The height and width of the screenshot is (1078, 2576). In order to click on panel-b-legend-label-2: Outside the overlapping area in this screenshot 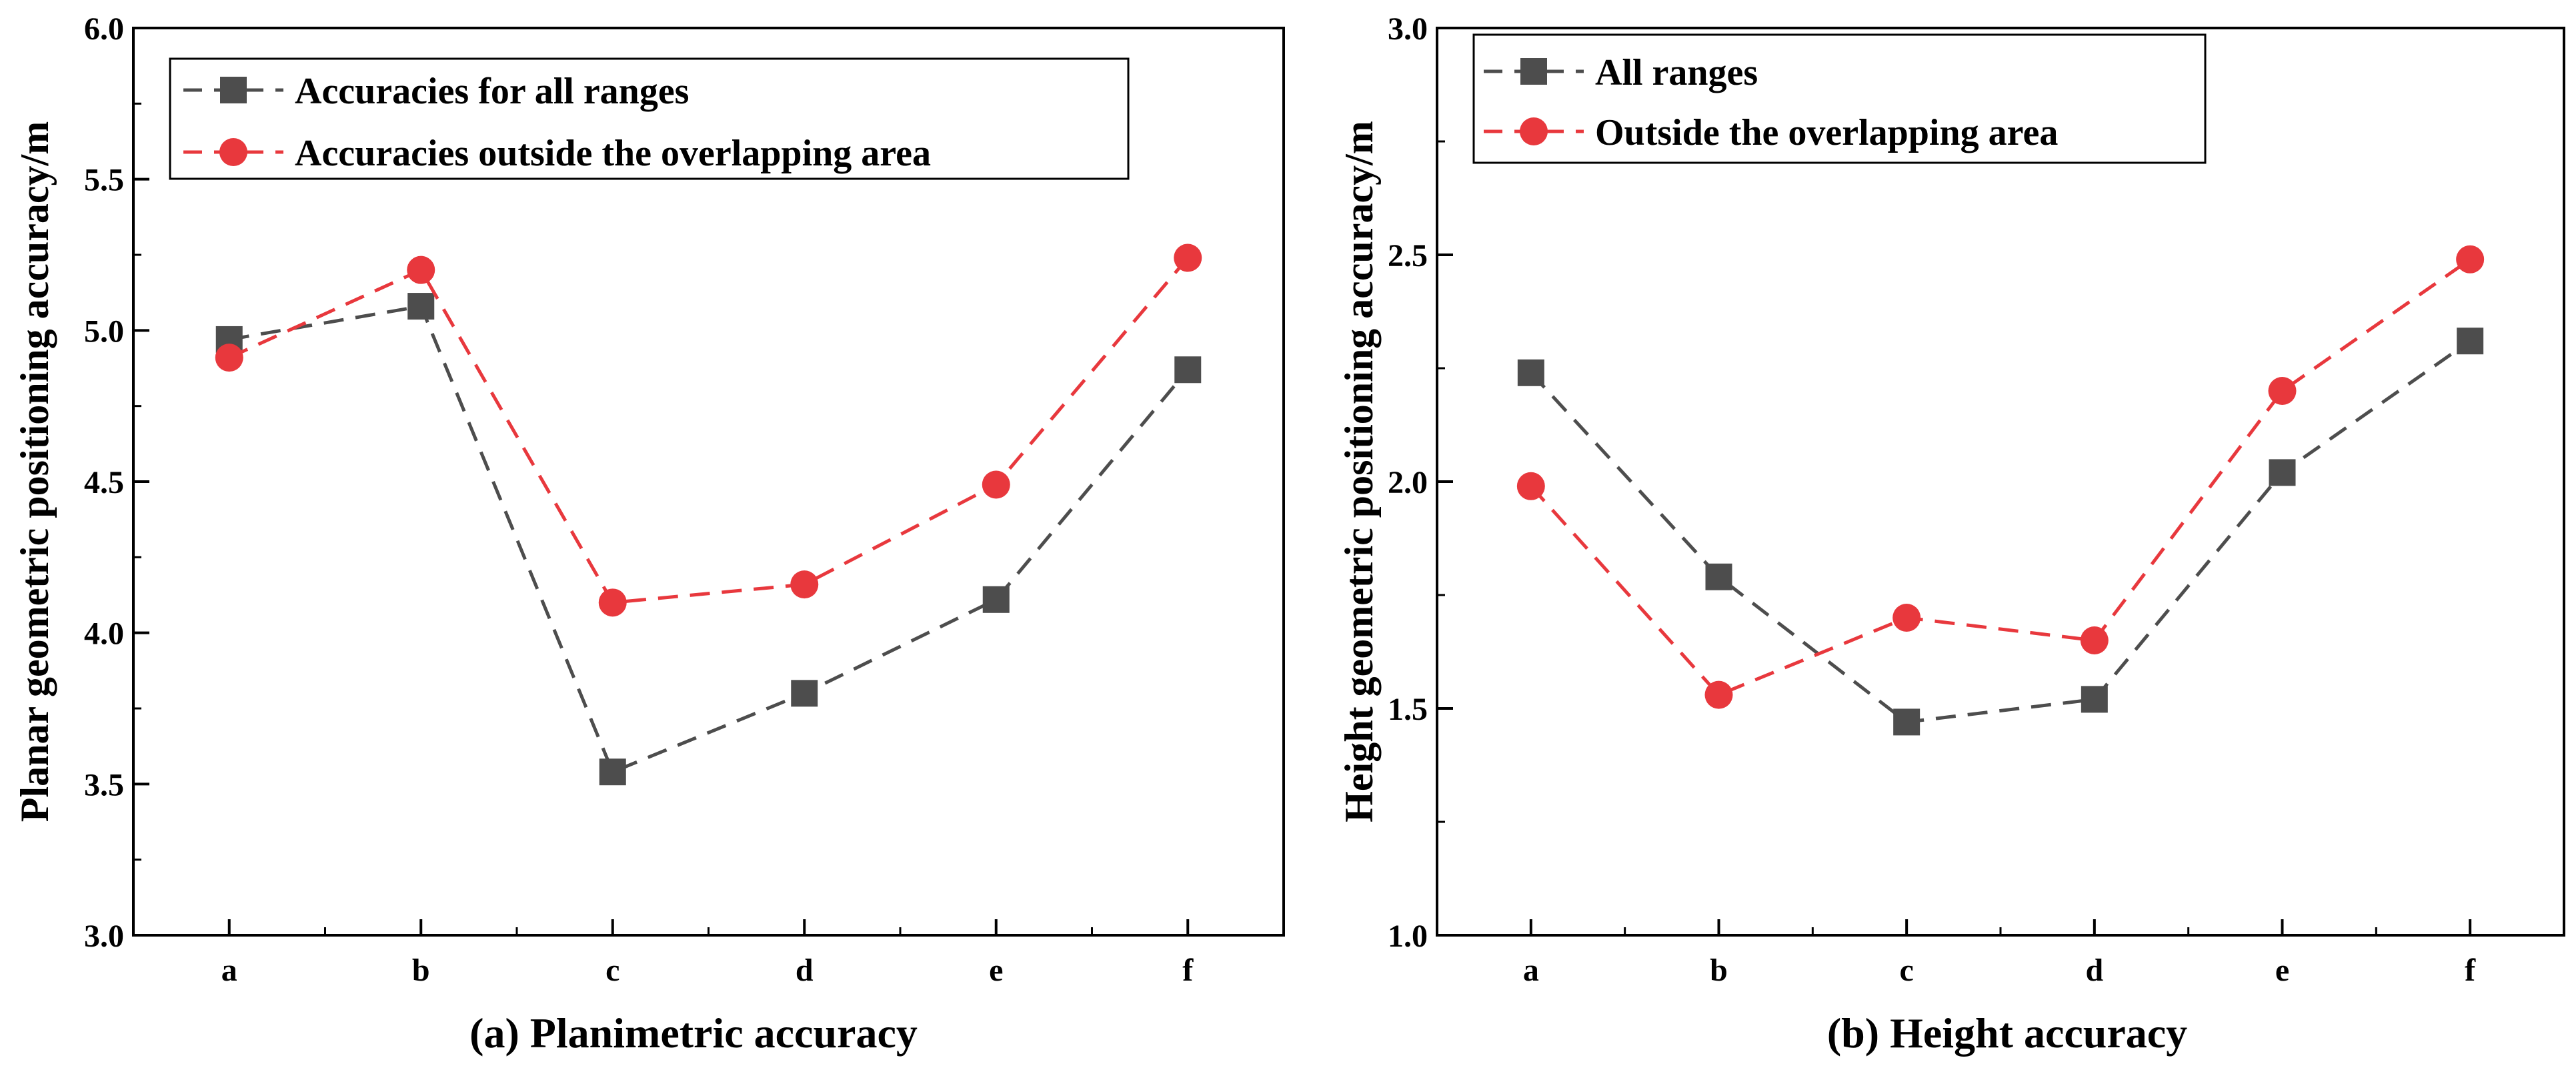, I will do `click(1826, 132)`.